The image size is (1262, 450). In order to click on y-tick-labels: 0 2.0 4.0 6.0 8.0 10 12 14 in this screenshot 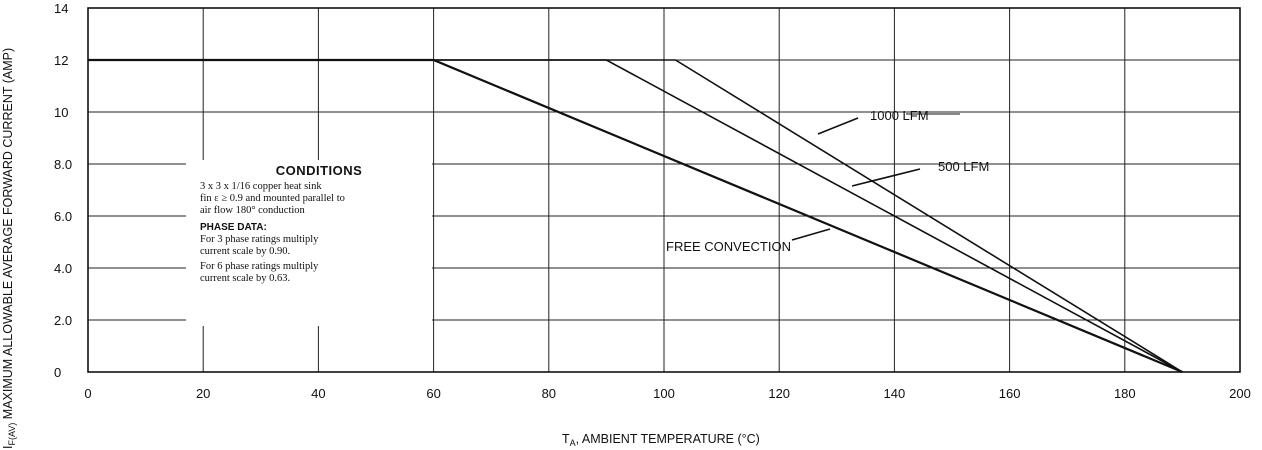, I will do `click(63, 190)`.